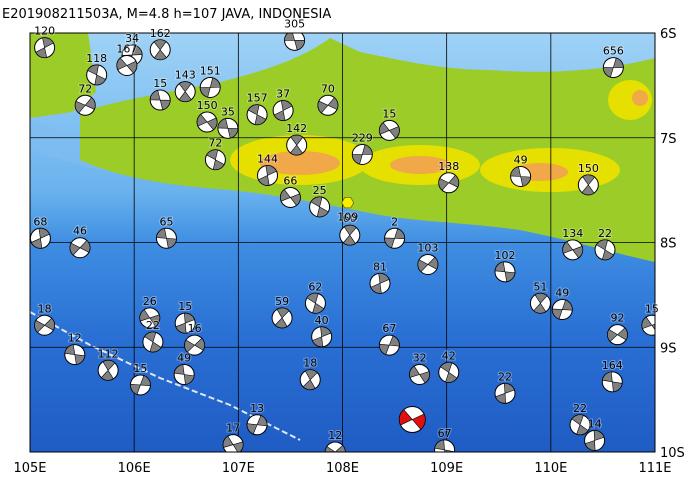 The image size is (697, 489). What do you see at coordinates (362, 138) in the screenshot?
I see `depth-label: 229` at bounding box center [362, 138].